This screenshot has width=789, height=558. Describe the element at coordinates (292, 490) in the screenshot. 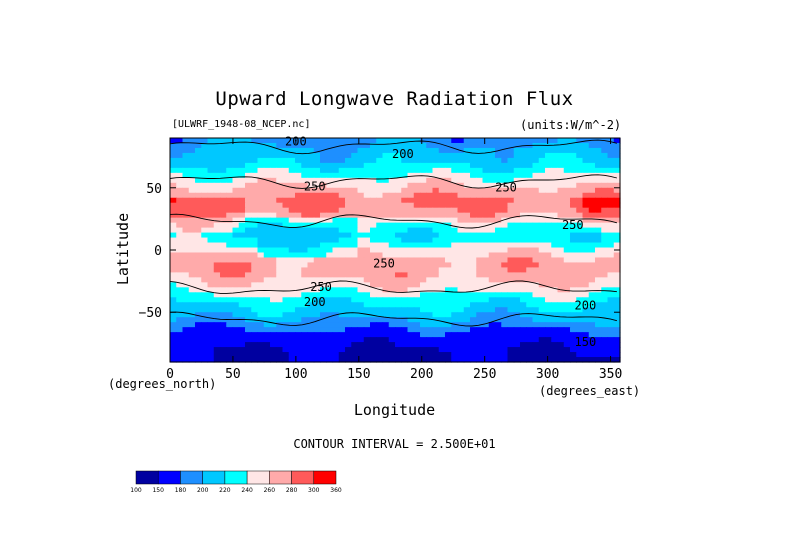

I see `colorbar-tick-label: 280` at that location.